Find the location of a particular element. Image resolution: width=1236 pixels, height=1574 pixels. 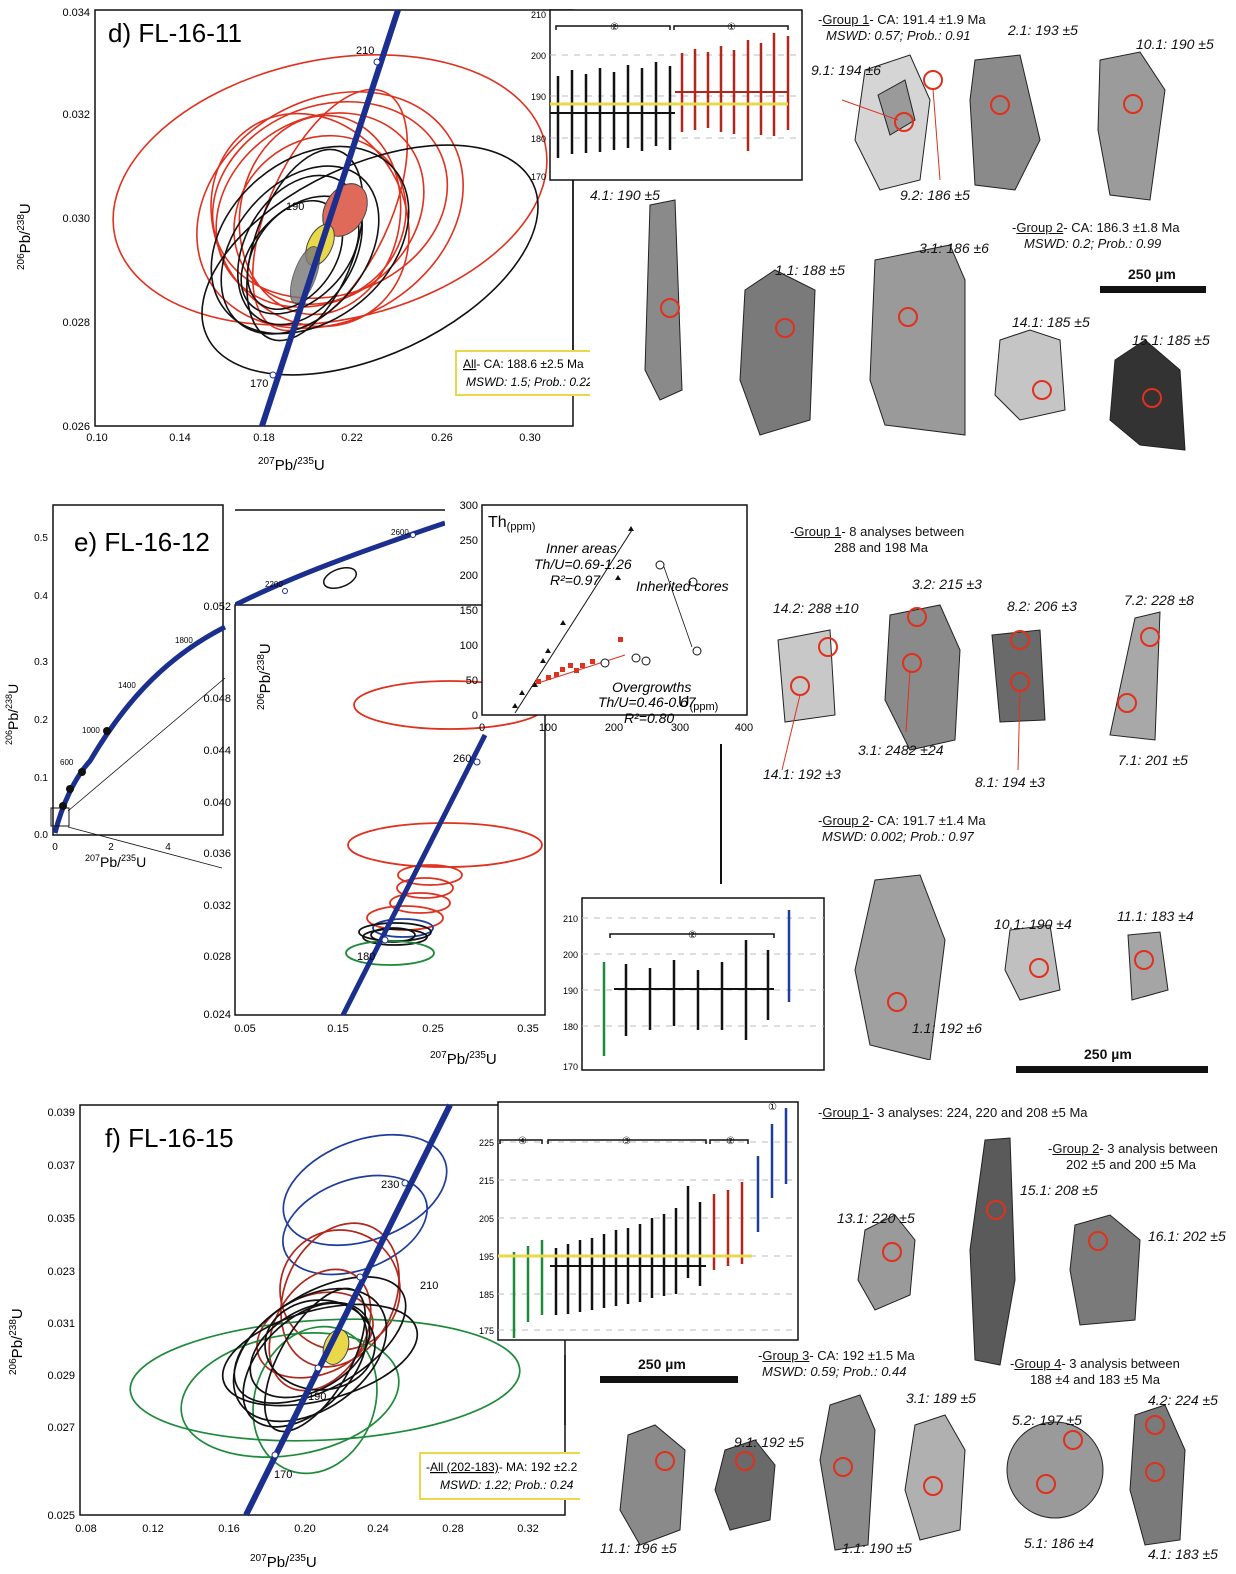

panel-d-group2-caption: -Group 2- CA: 186.3 ±1.8 Ma is located at coordinates (1096, 227).